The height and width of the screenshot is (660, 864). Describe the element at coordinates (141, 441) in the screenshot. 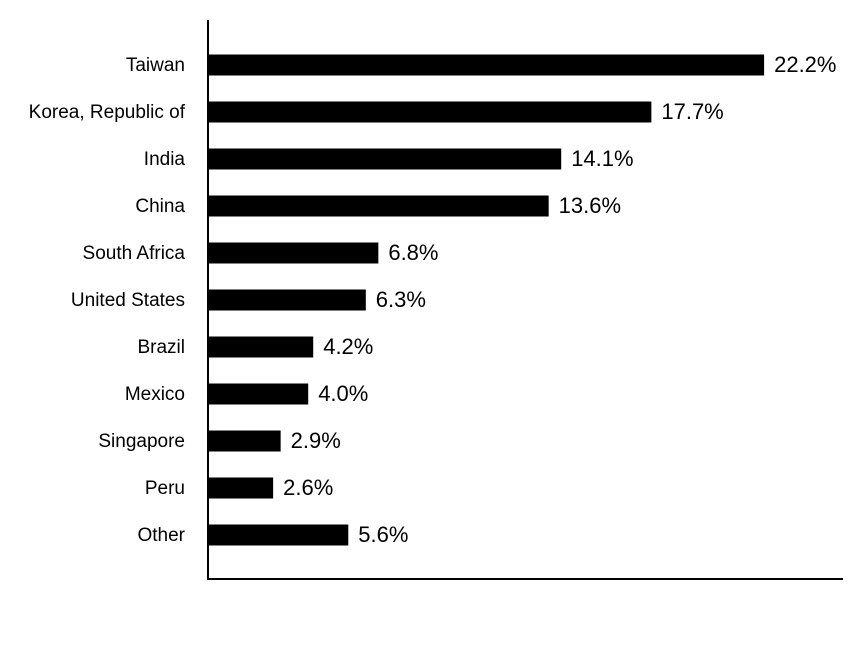

I see `y-tick-label: Singapore` at that location.